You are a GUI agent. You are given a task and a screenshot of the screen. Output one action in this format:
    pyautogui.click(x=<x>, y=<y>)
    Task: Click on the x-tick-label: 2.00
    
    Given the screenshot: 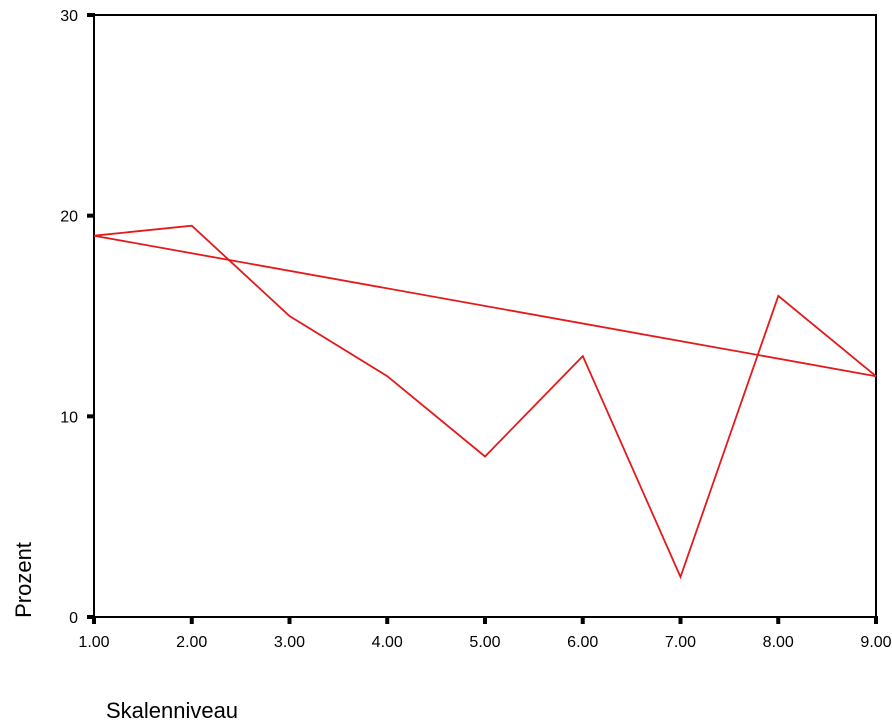 What is the action you would take?
    pyautogui.click(x=191, y=642)
    